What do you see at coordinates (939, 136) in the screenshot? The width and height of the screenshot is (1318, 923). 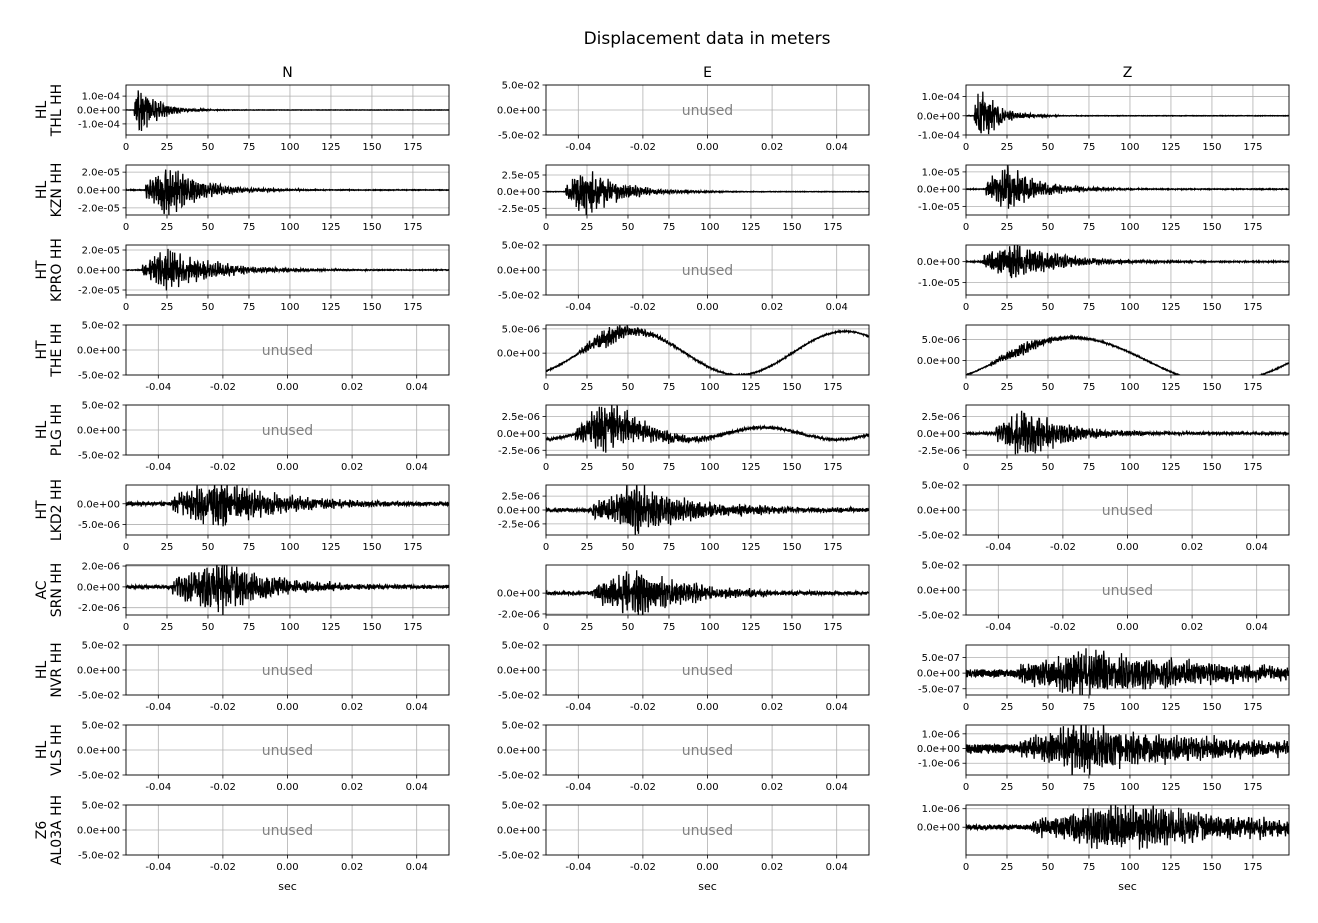 I see `y-tick-label: -1.0e-04` at bounding box center [939, 136].